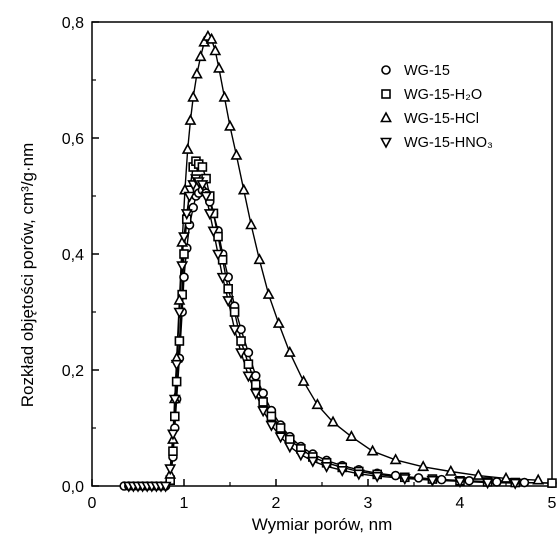 Image resolution: width=559 pixels, height=538 pixels. I want to click on x-tick-label: 0, so click(92, 503).